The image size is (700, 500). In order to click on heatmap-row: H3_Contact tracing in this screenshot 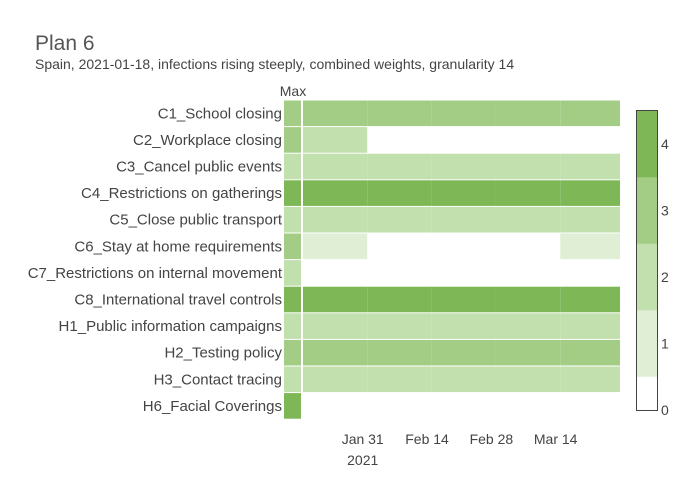, I will do `click(387, 379)`.